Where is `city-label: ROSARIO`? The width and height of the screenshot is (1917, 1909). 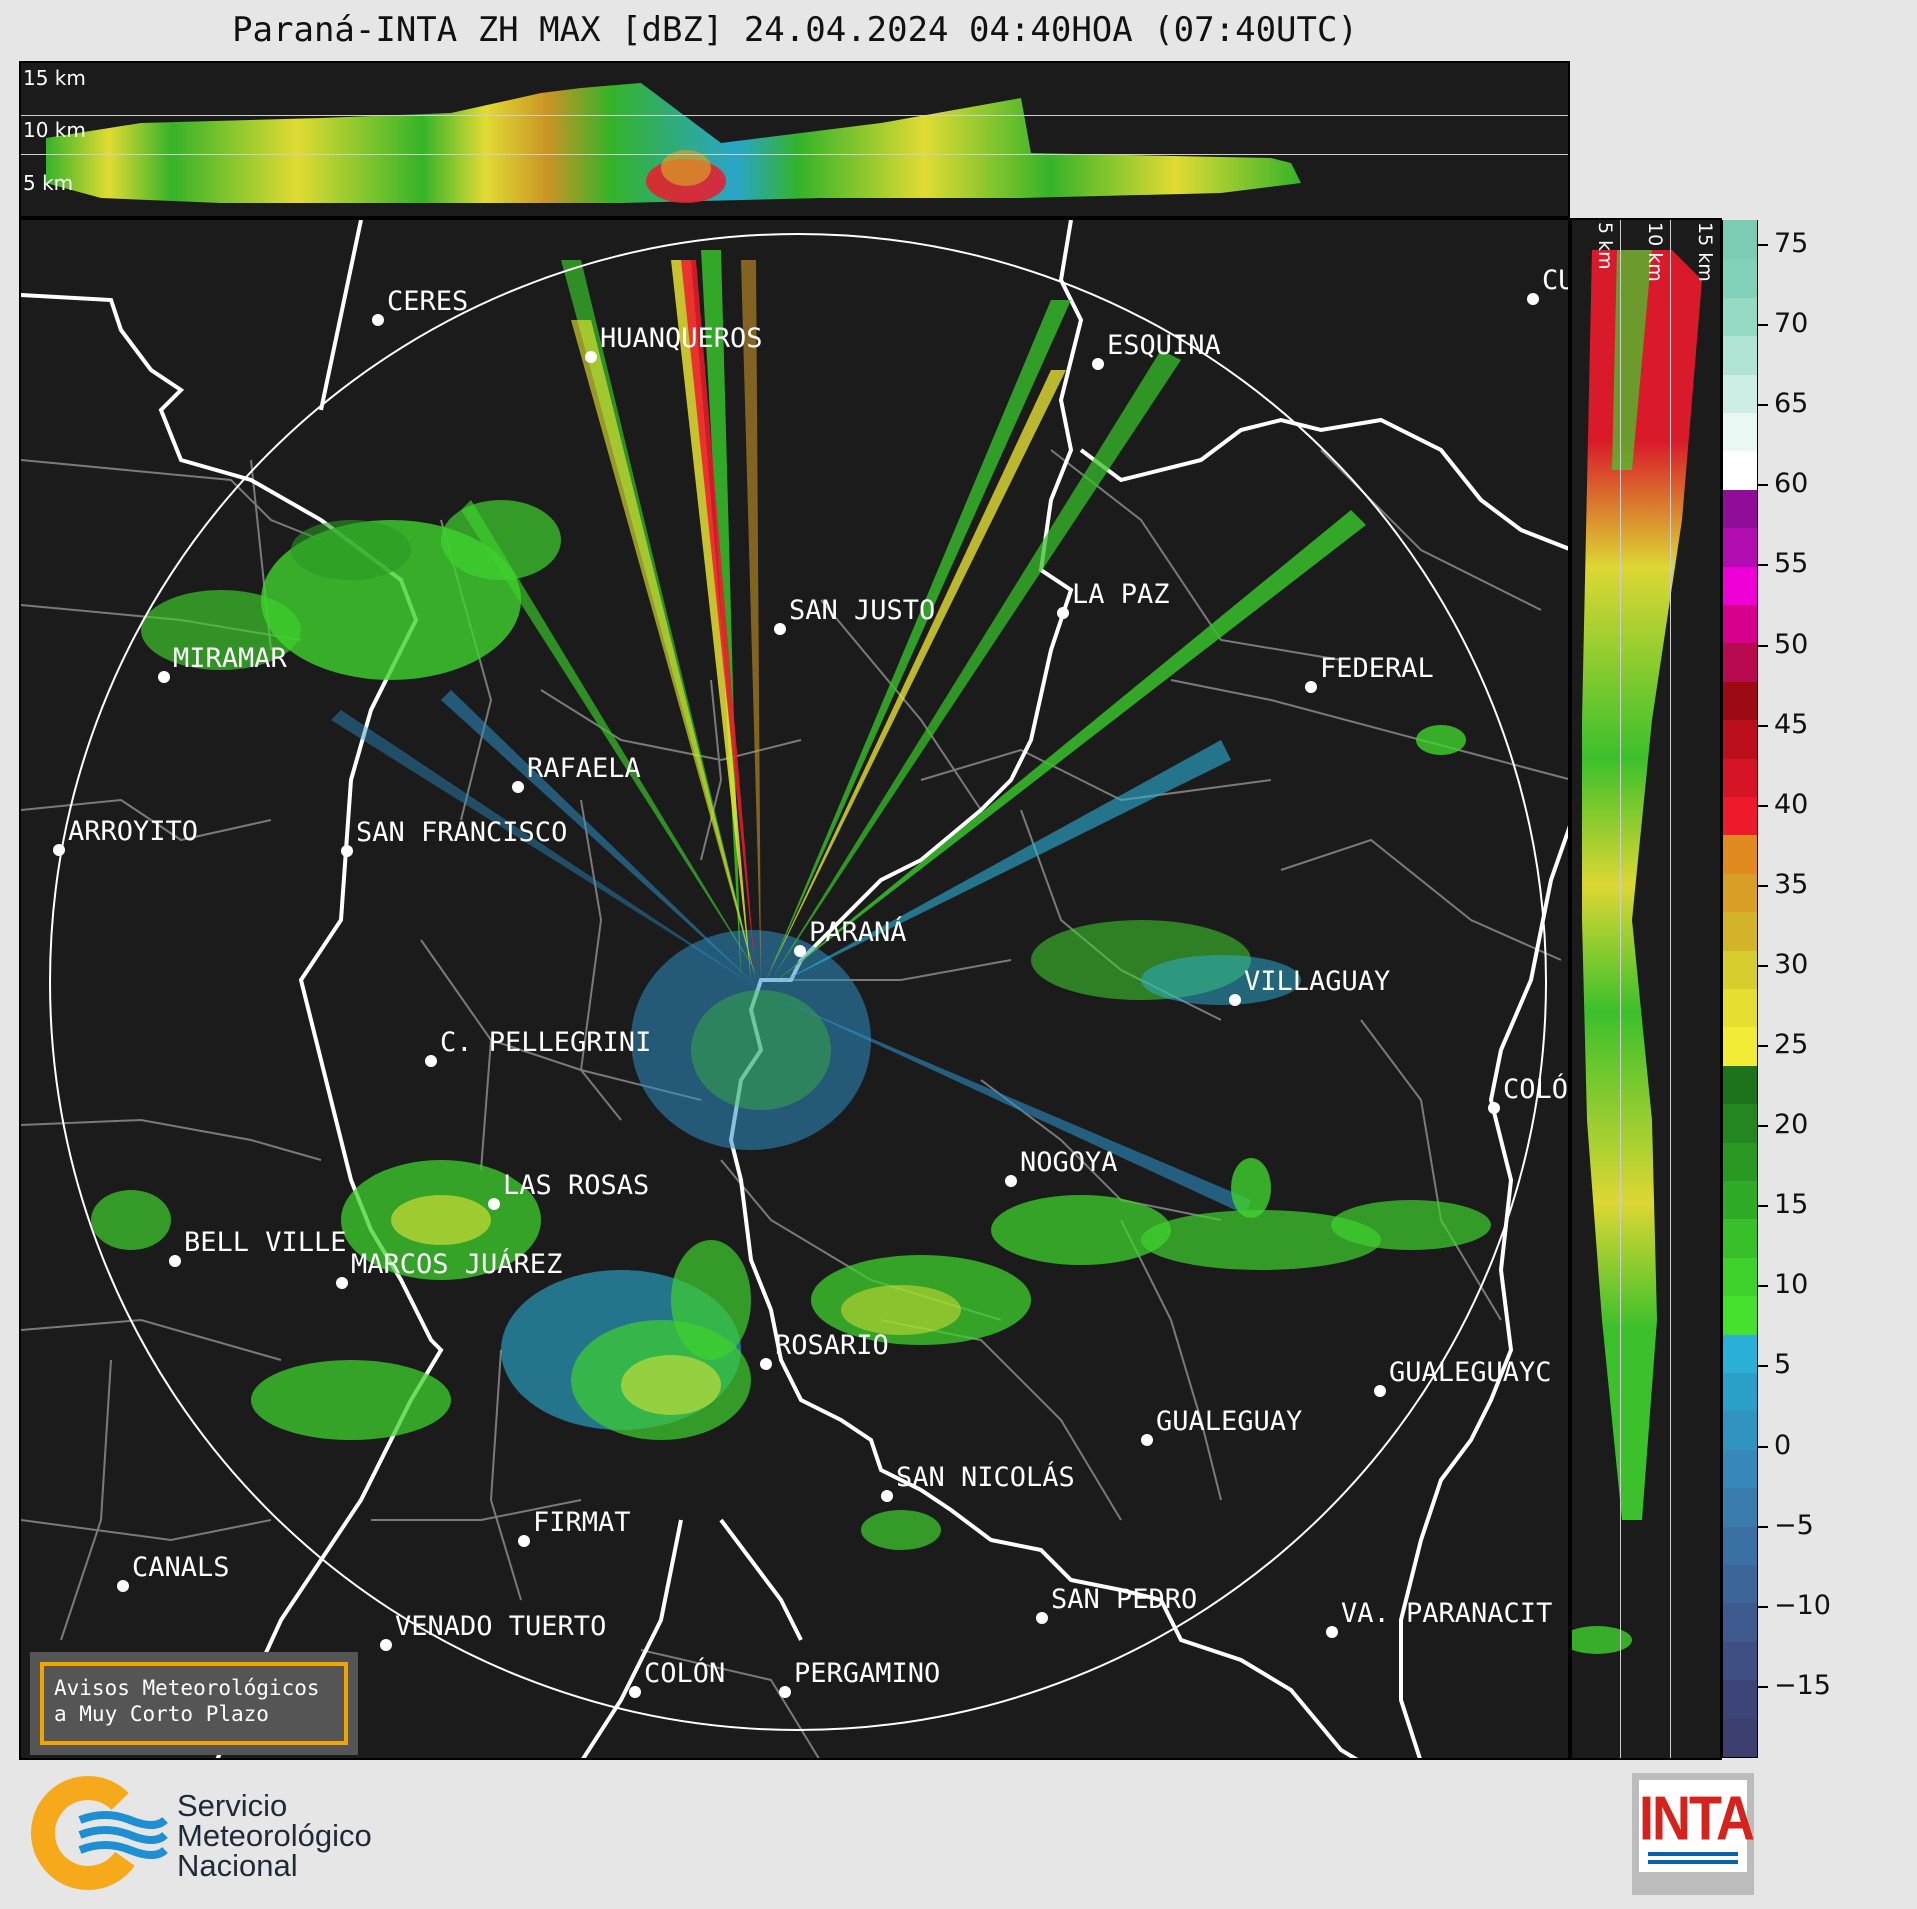
city-label: ROSARIO is located at coordinates (832, 1345).